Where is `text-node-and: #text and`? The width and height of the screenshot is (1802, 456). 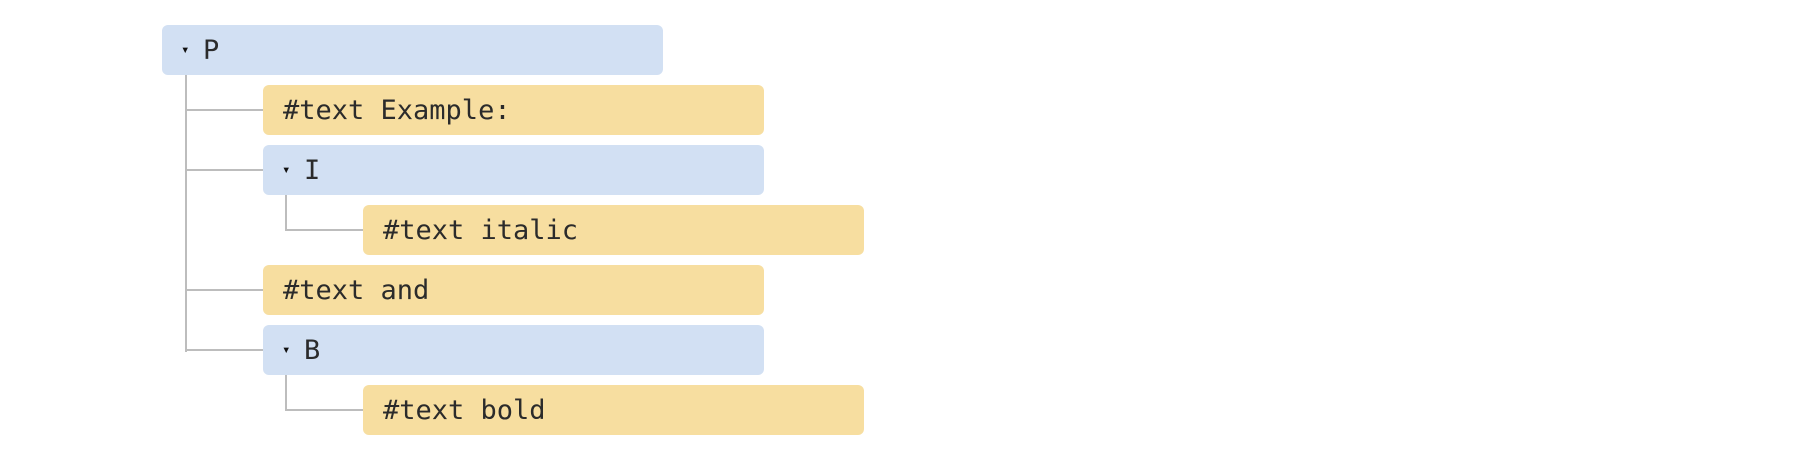 text-node-and: #text and is located at coordinates (513, 290).